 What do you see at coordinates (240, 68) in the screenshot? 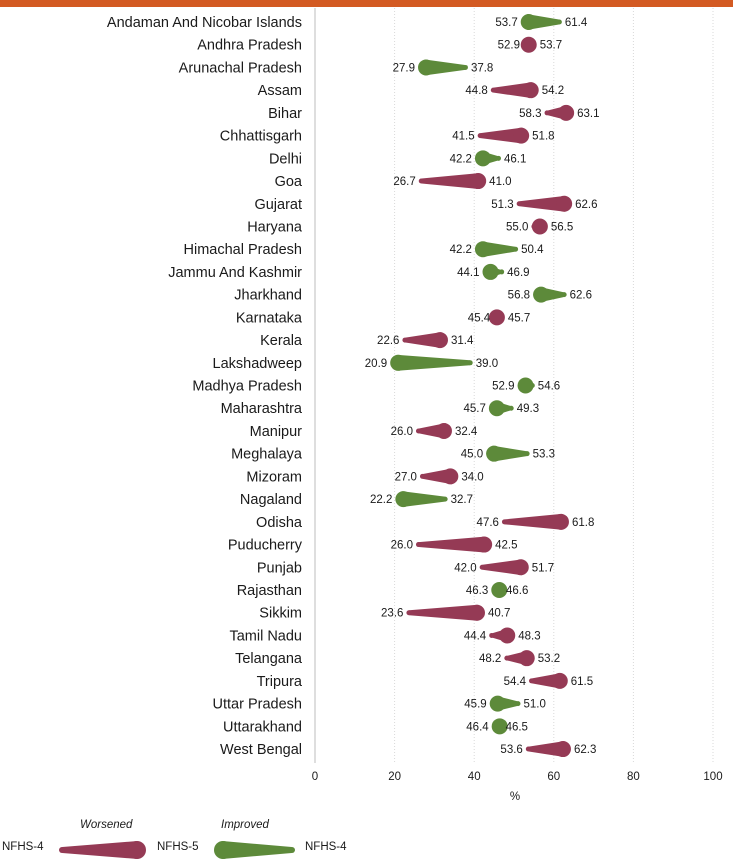
I see `state-label: Arunachal Pradesh` at bounding box center [240, 68].